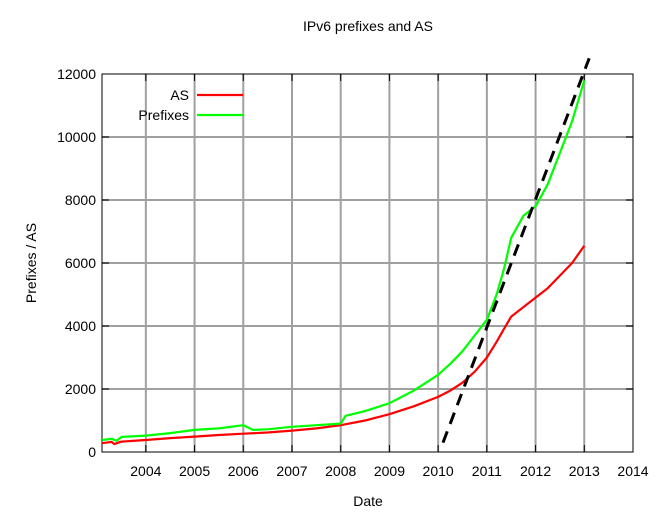 This screenshot has height=526, width=657. I want to click on chart-title: IPv6 prefixes and AS, so click(368, 26).